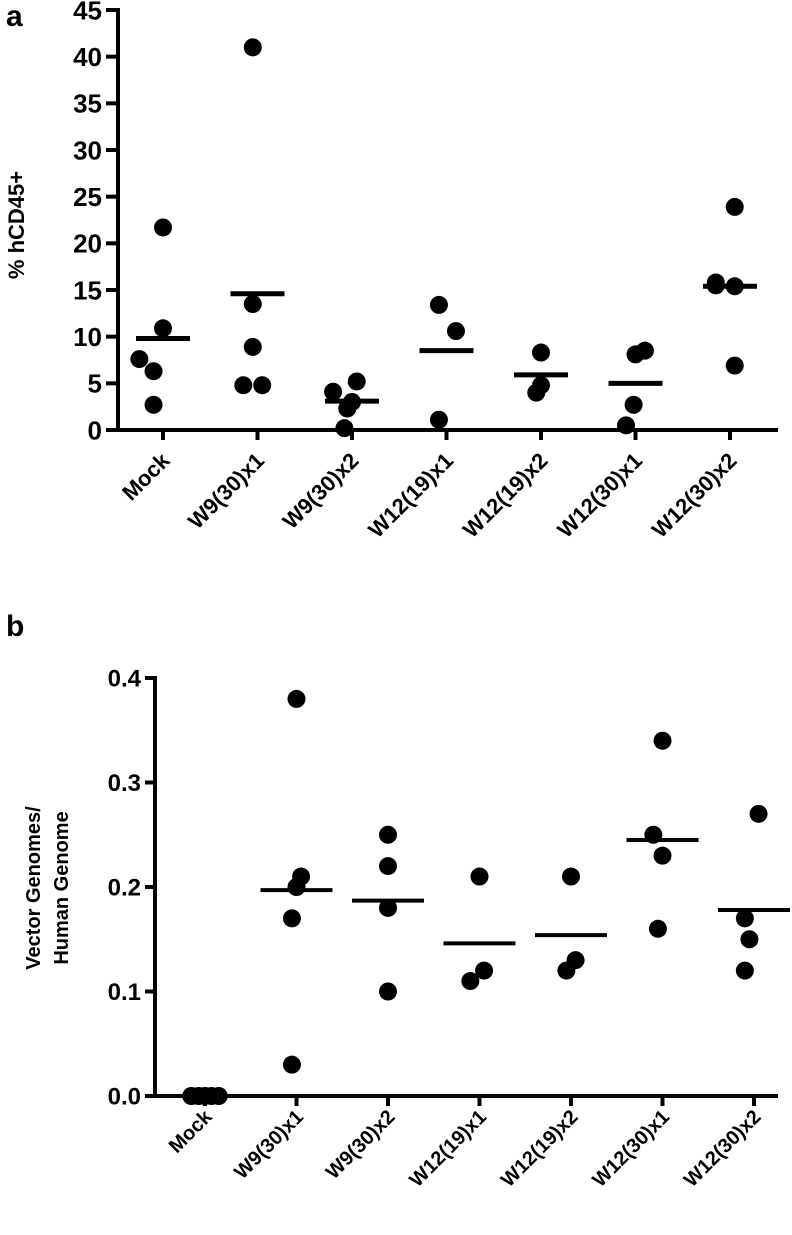 This screenshot has height=1235, width=792. What do you see at coordinates (87, 337) in the screenshot?
I see `y-tick-label: 10` at bounding box center [87, 337].